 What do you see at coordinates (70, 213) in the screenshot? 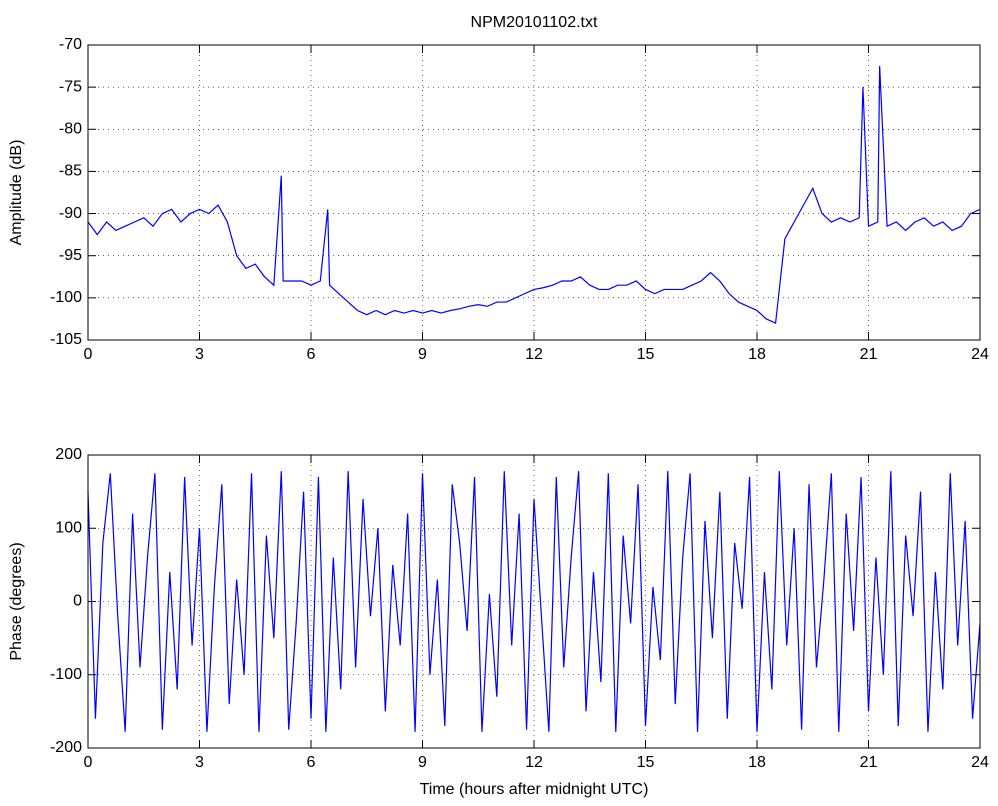
I see `y-tick-label: -90` at bounding box center [70, 213].